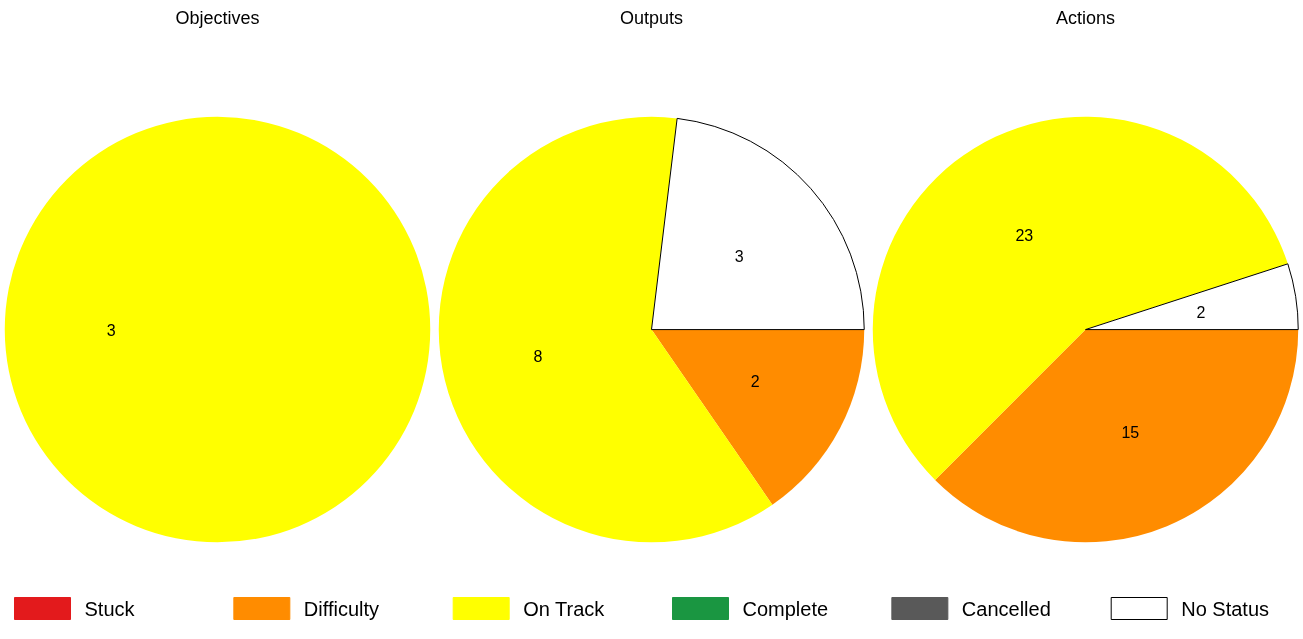 The image size is (1303, 639). What do you see at coordinates (110, 608) in the screenshot?
I see `legend-label: Stuck` at bounding box center [110, 608].